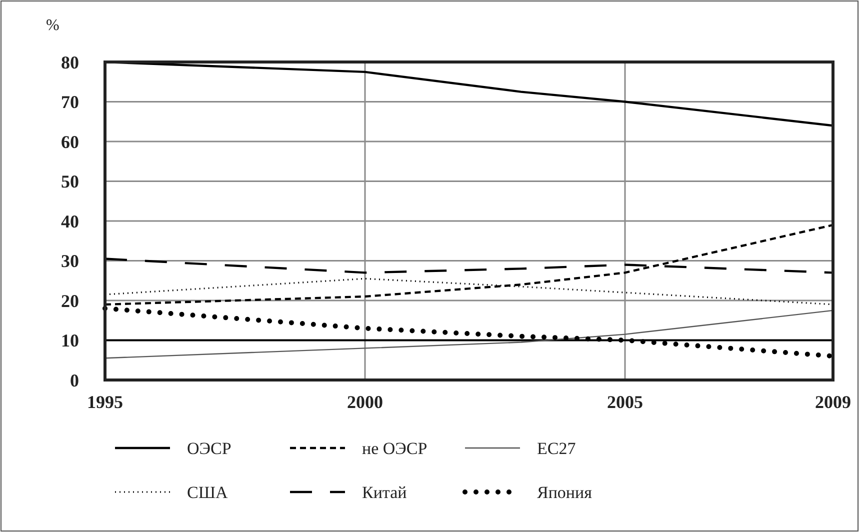 The image size is (859, 532). I want to click on legend-label: не ОЭСР, so click(395, 448).